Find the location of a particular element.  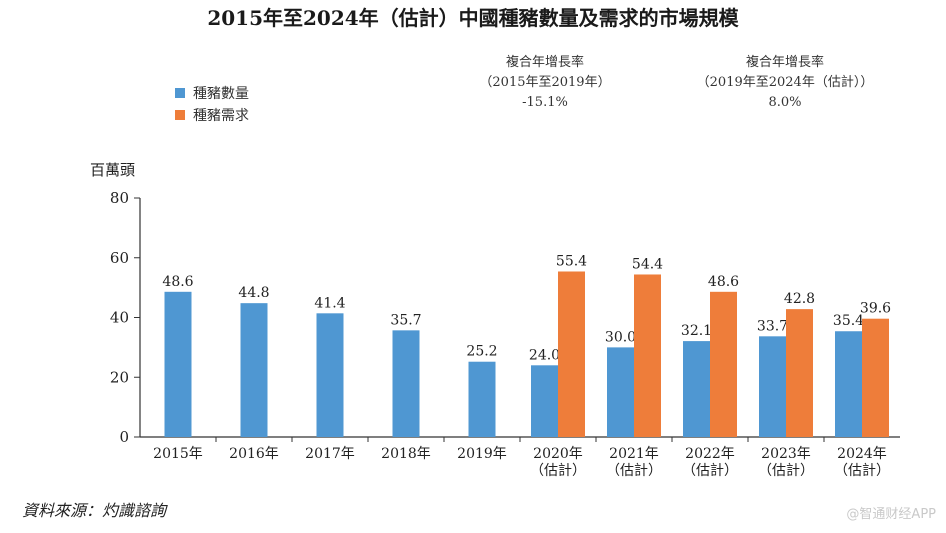

data-label-supply-2: 41.4 is located at coordinates (329, 303).